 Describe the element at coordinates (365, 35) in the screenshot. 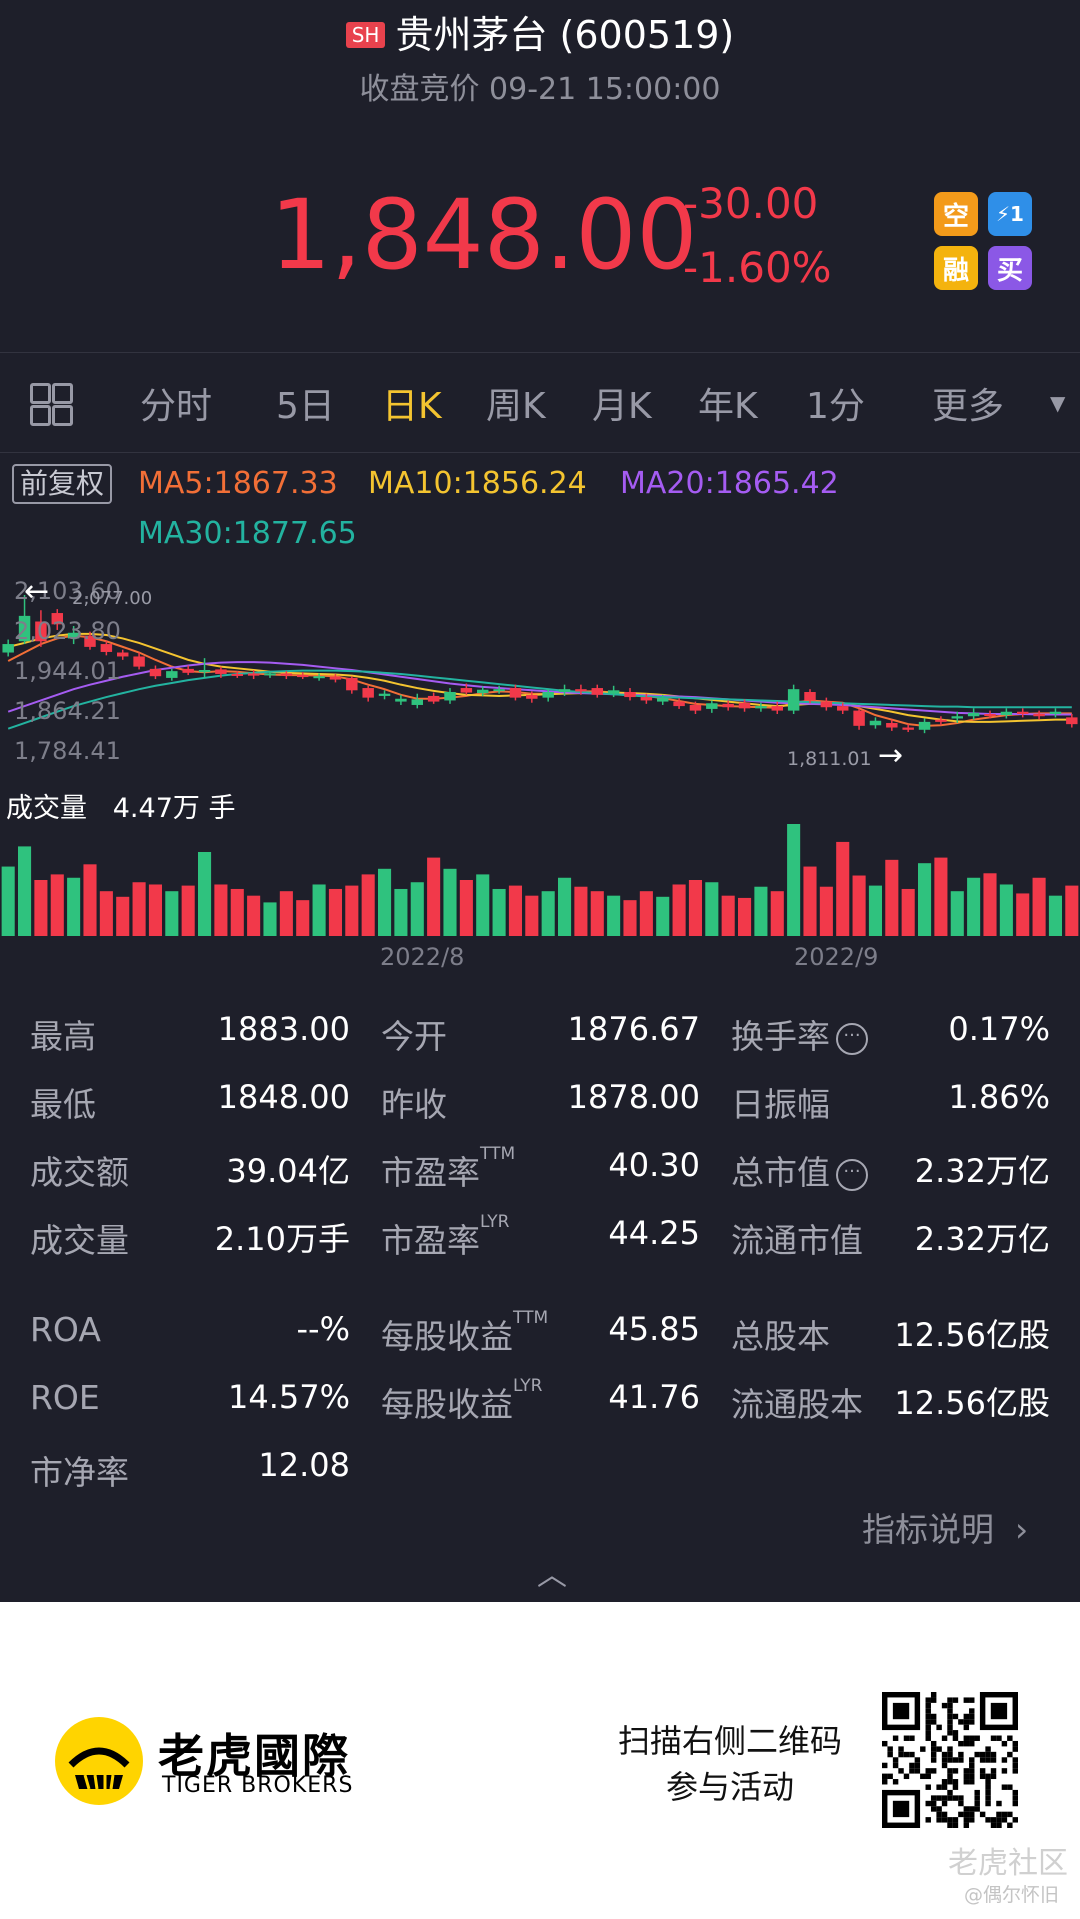

I see `exchange-badge: SH` at that location.